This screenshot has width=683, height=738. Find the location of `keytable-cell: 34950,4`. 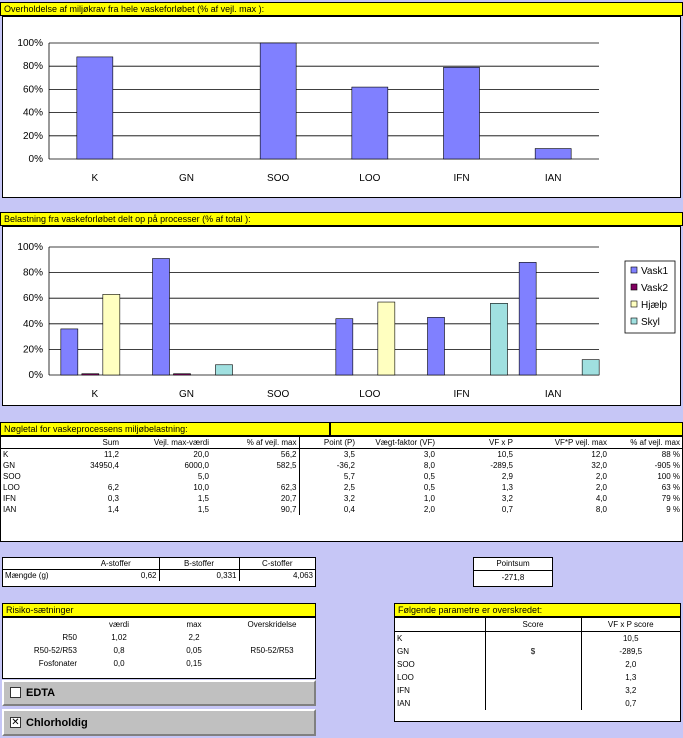

keytable-cell: 34950,4 is located at coordinates (104, 465).